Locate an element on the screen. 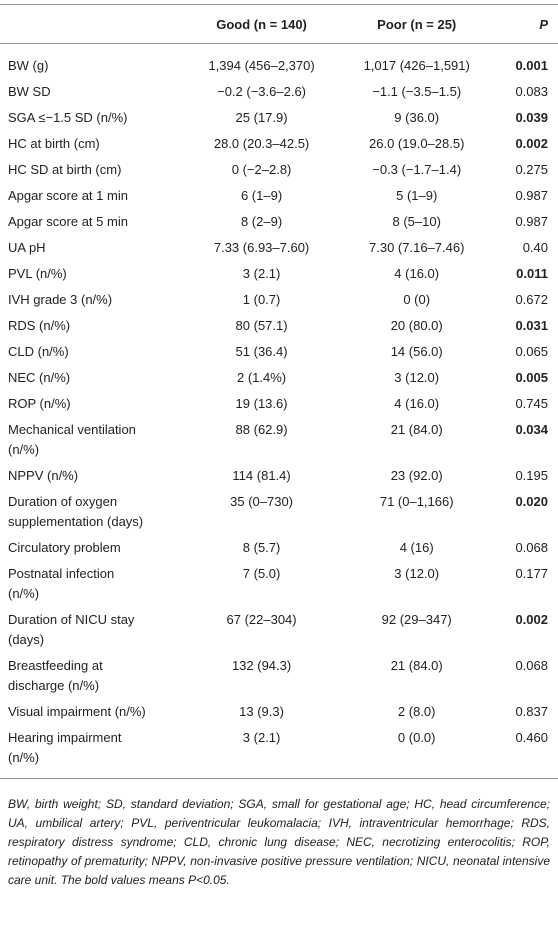 The image size is (558, 930). good-cell: 0 (−2–2.8) is located at coordinates (261, 169).